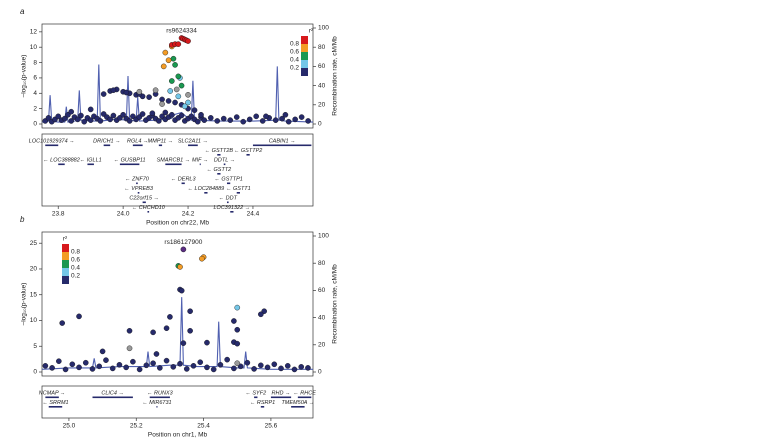 The width and height of the screenshot is (762, 442). Describe the element at coordinates (228, 198) in the screenshot. I see `gene-label: ← DDT` at that location.